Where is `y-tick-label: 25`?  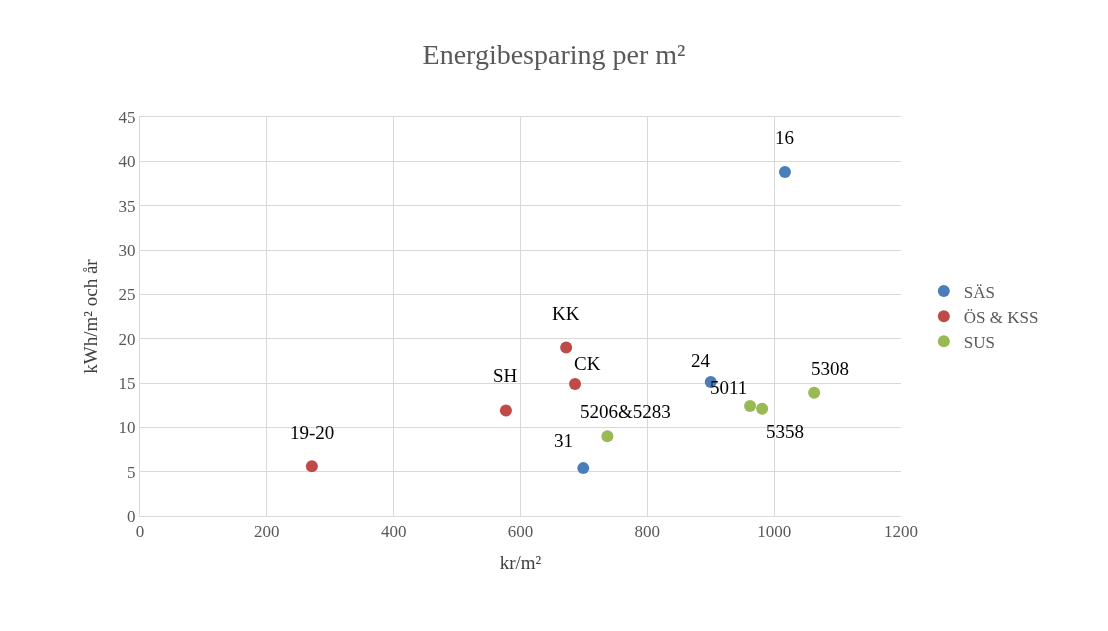
y-tick-label: 25 is located at coordinates (127, 295).